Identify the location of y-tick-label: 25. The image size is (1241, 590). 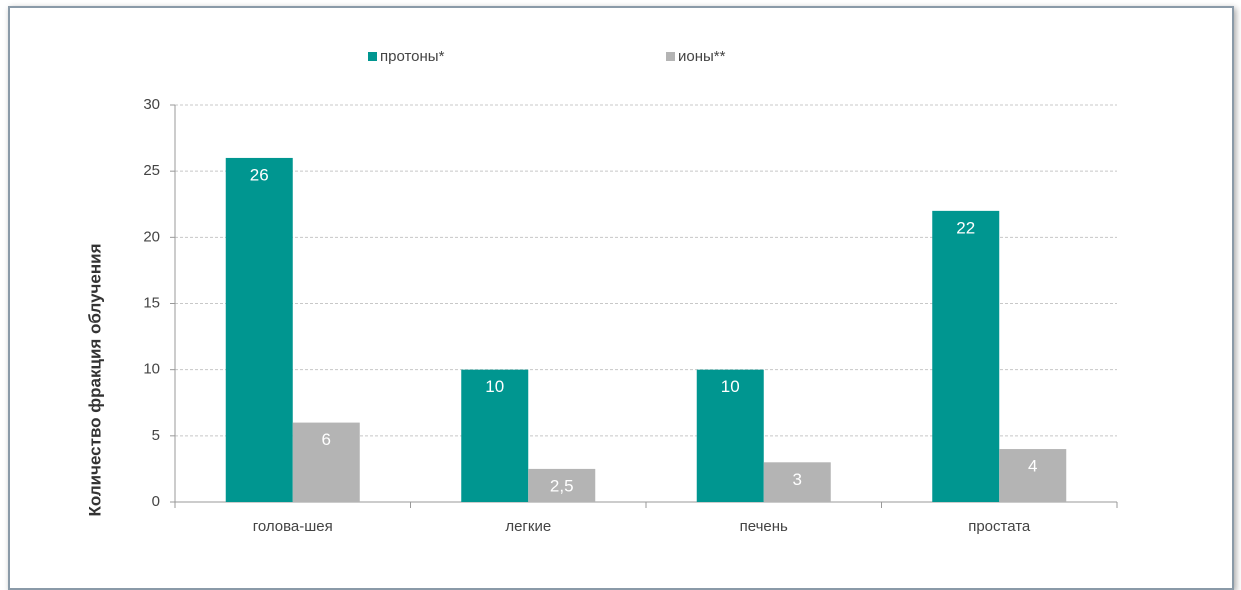
(151, 170).